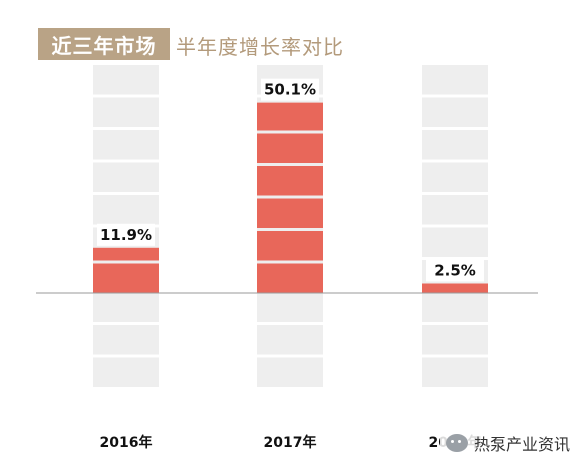 The width and height of the screenshot is (586, 472). What do you see at coordinates (126, 442) in the screenshot?
I see `category-label-1: 2016年` at bounding box center [126, 442].